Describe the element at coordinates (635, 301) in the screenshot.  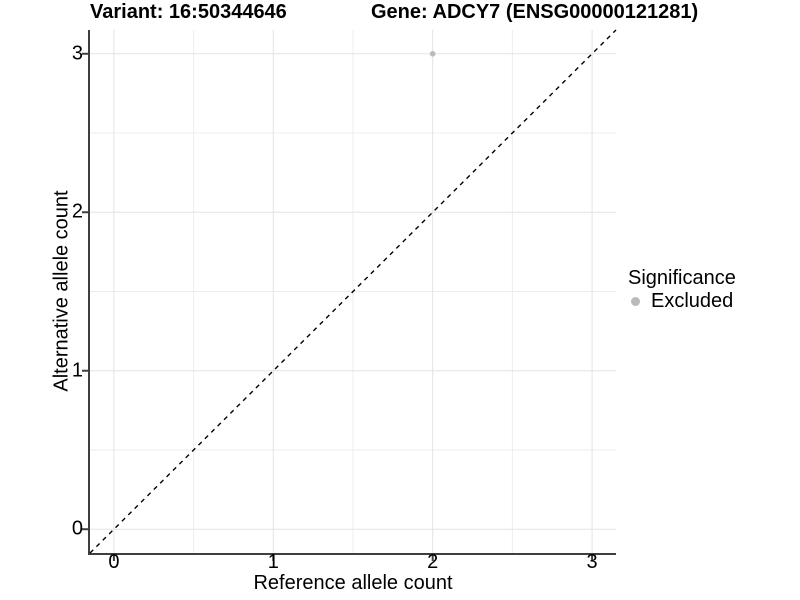
I see `legend-point-icon` at that location.